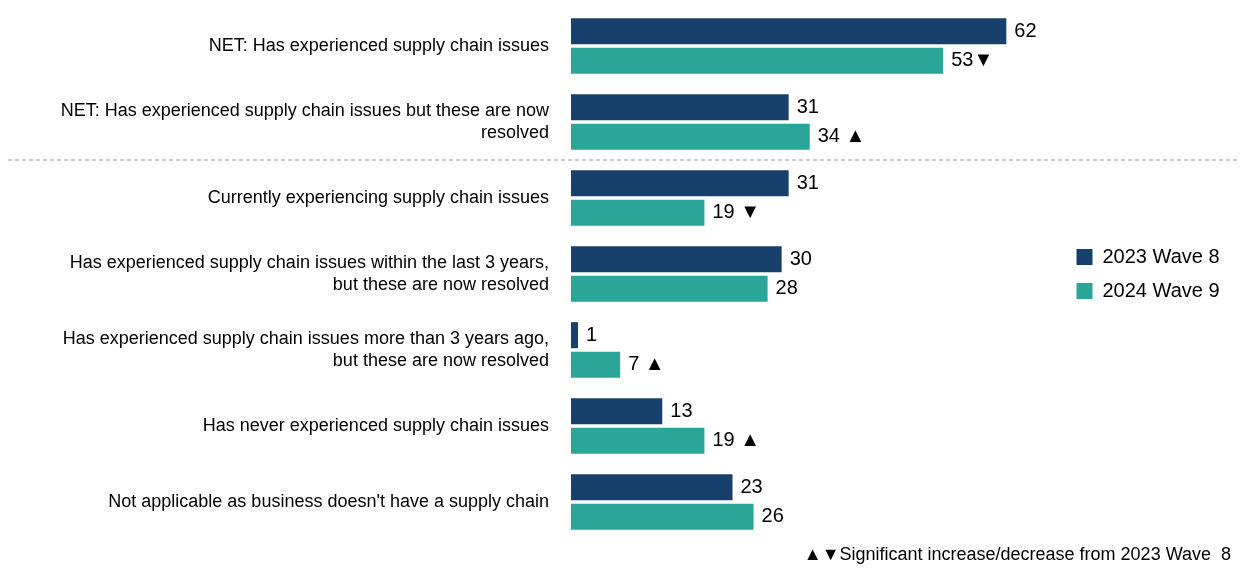  What do you see at coordinates (378, 196) in the screenshot?
I see `y-tick-label: Currently experiencing supply chain issues` at bounding box center [378, 196].